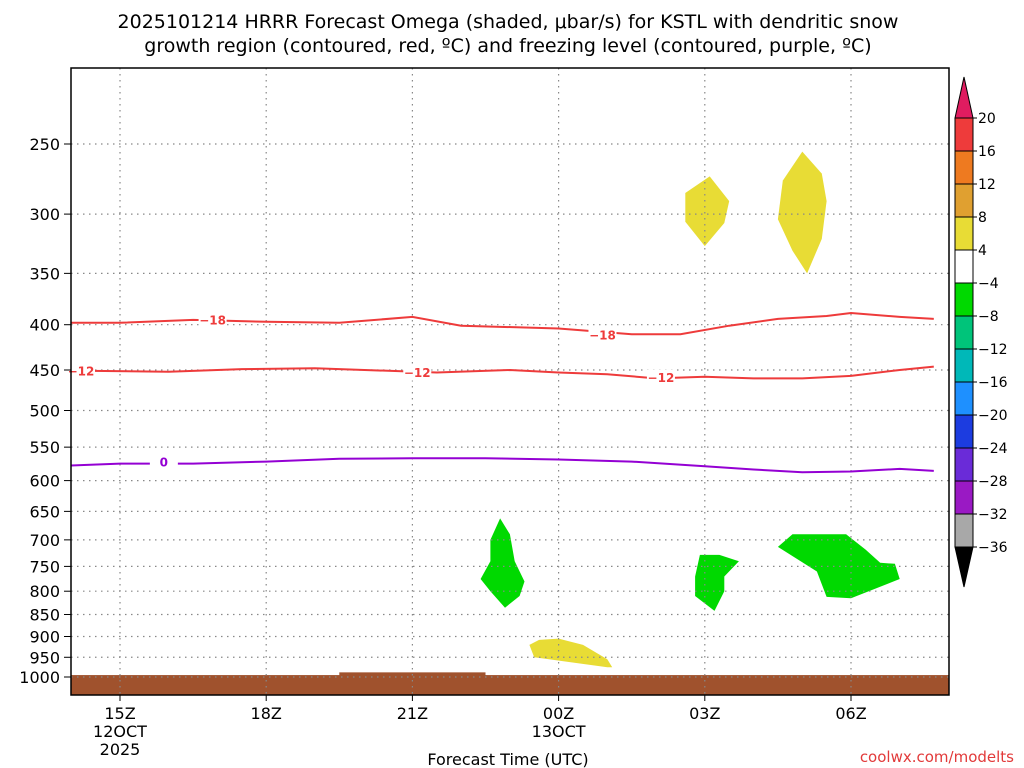 This screenshot has width=1024, height=768. Describe the element at coordinates (982, 251) in the screenshot. I see `colorbar-label-4: 4` at that location.